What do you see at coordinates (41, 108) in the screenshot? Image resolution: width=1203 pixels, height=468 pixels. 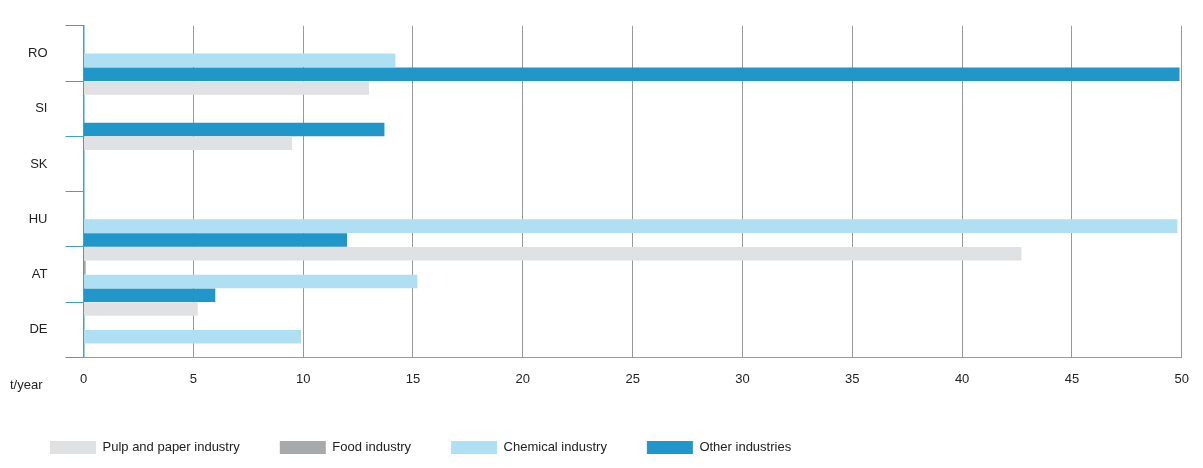 I see `y-tick-label: SI` at bounding box center [41, 108].